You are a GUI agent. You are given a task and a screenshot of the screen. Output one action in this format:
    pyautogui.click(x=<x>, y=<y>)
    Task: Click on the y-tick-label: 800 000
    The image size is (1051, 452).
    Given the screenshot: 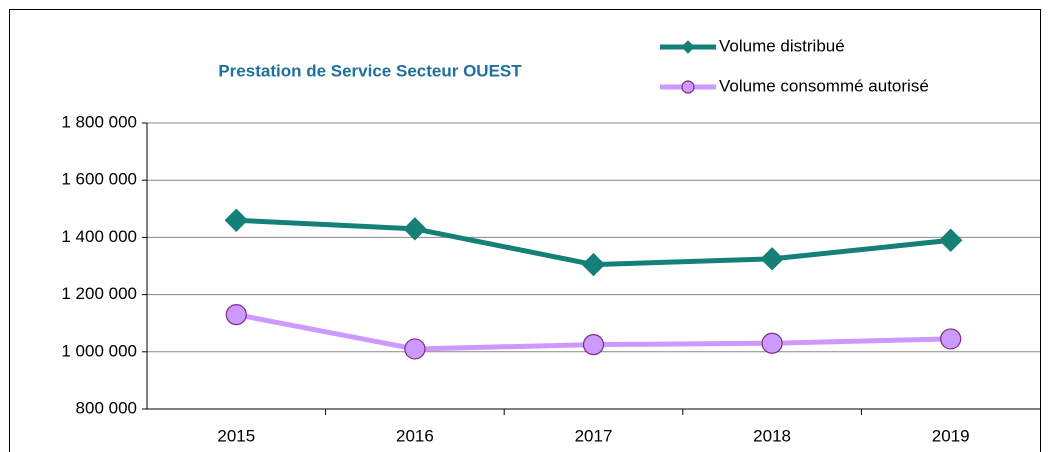 What is the action you would take?
    pyautogui.click(x=106, y=407)
    